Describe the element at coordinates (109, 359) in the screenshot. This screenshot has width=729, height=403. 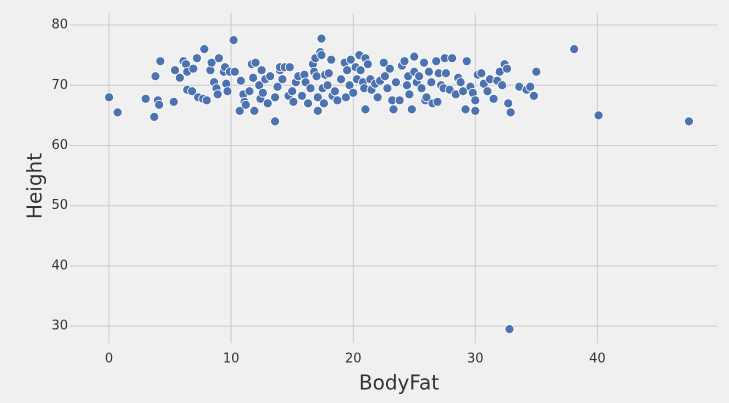
I see `x-tick-label: 0` at that location.